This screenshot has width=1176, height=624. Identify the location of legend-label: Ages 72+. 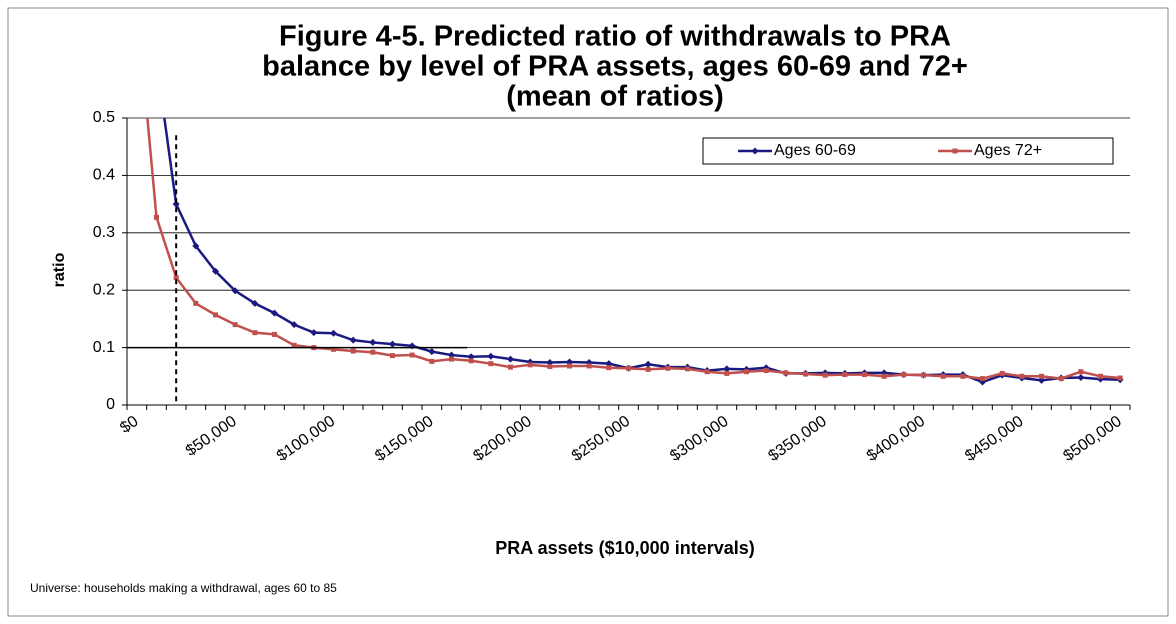
(1008, 150).